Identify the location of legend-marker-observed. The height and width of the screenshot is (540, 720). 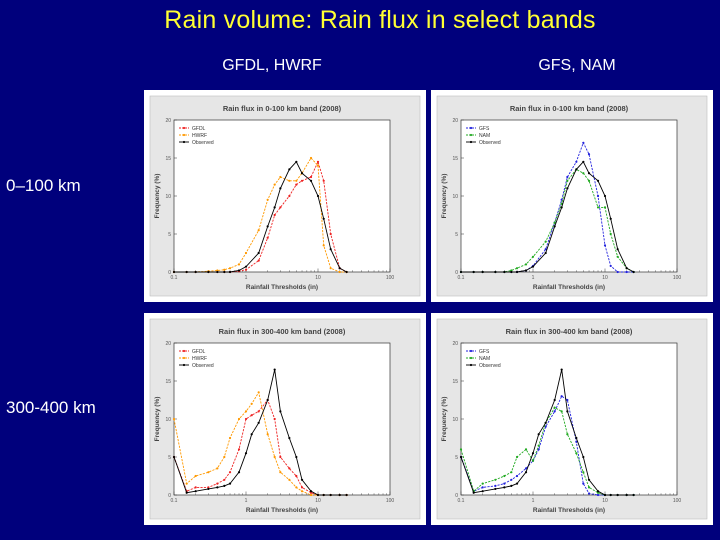
(471, 365).